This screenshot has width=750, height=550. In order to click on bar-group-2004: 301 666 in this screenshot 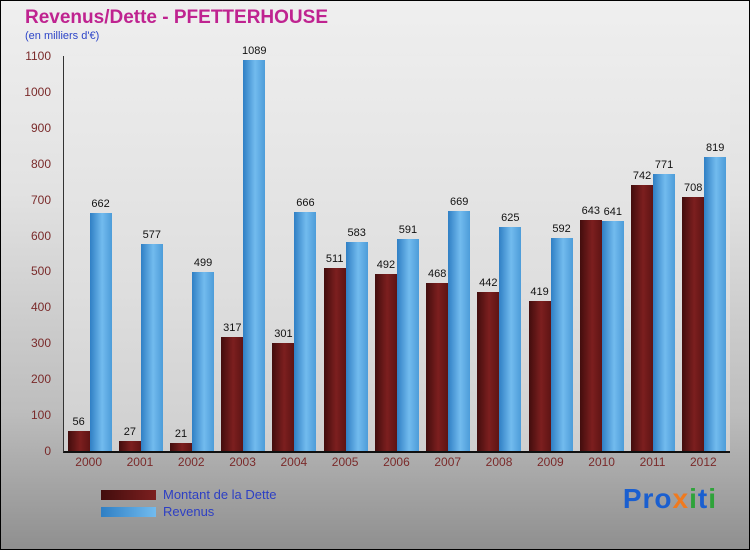, I will do `click(294, 253)`.